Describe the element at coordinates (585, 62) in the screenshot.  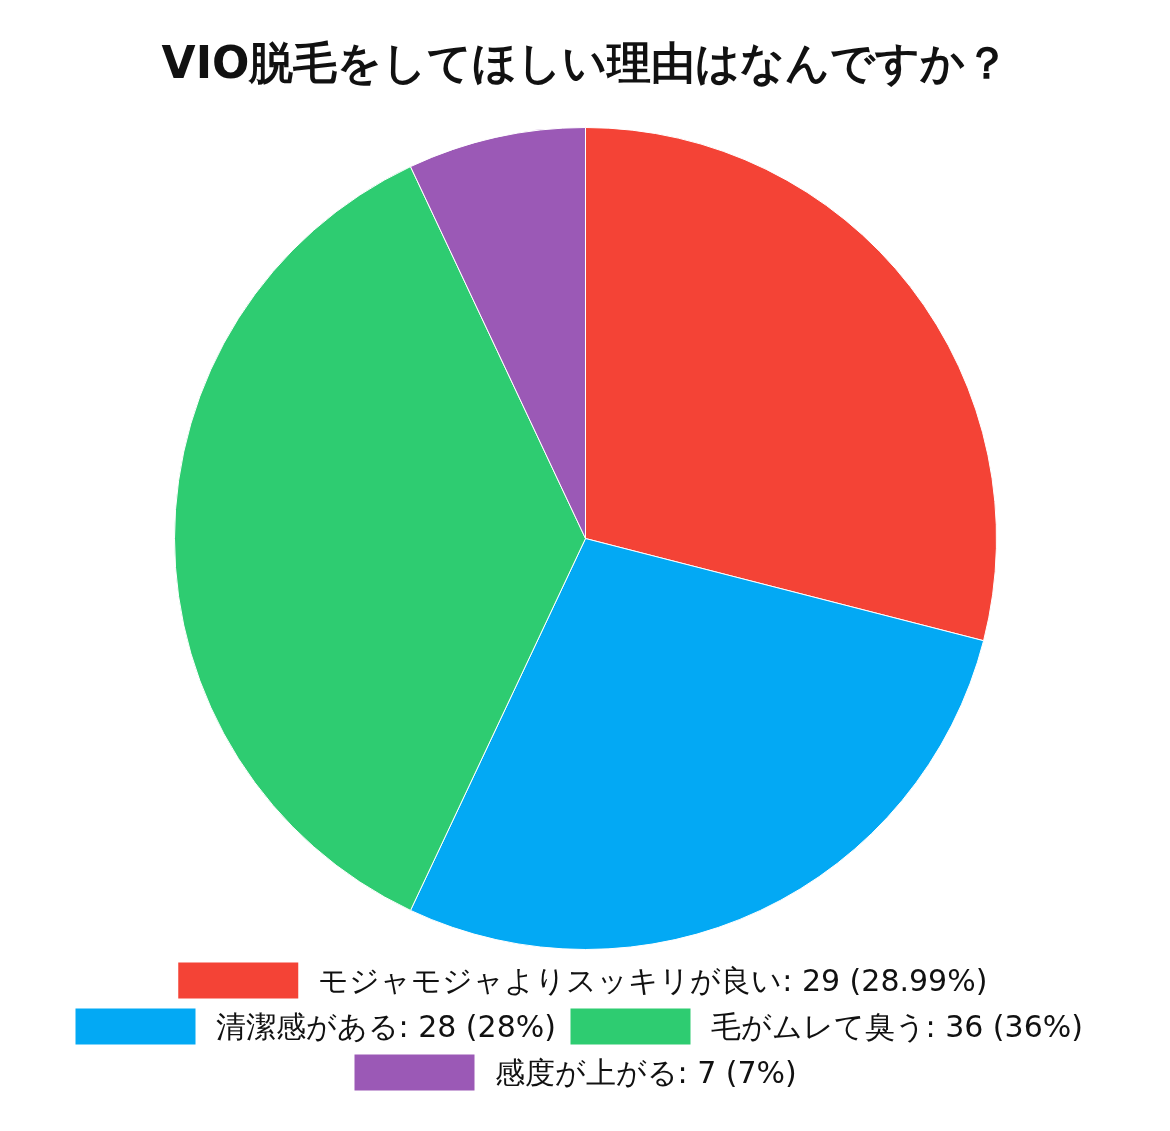
I see `chart-title: VIO脱毛をしてほしい理由はなんですか？` at that location.